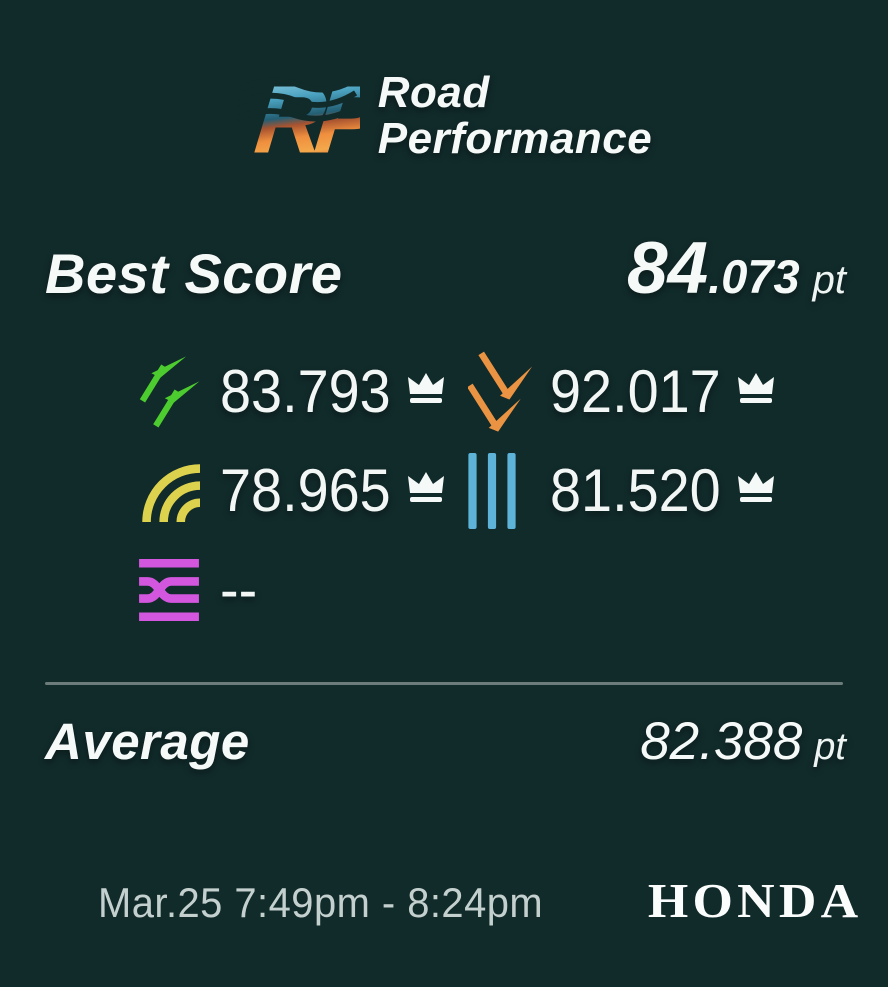  I want to click on metric-steady-speed: 81.520, so click(633, 490).